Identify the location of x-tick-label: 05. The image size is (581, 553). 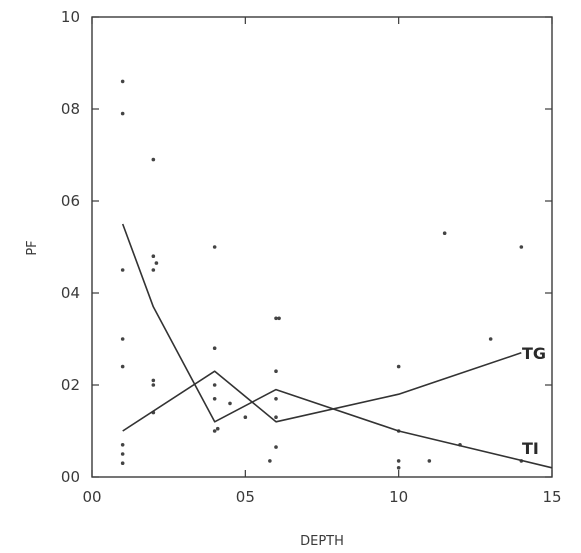
(245, 497).